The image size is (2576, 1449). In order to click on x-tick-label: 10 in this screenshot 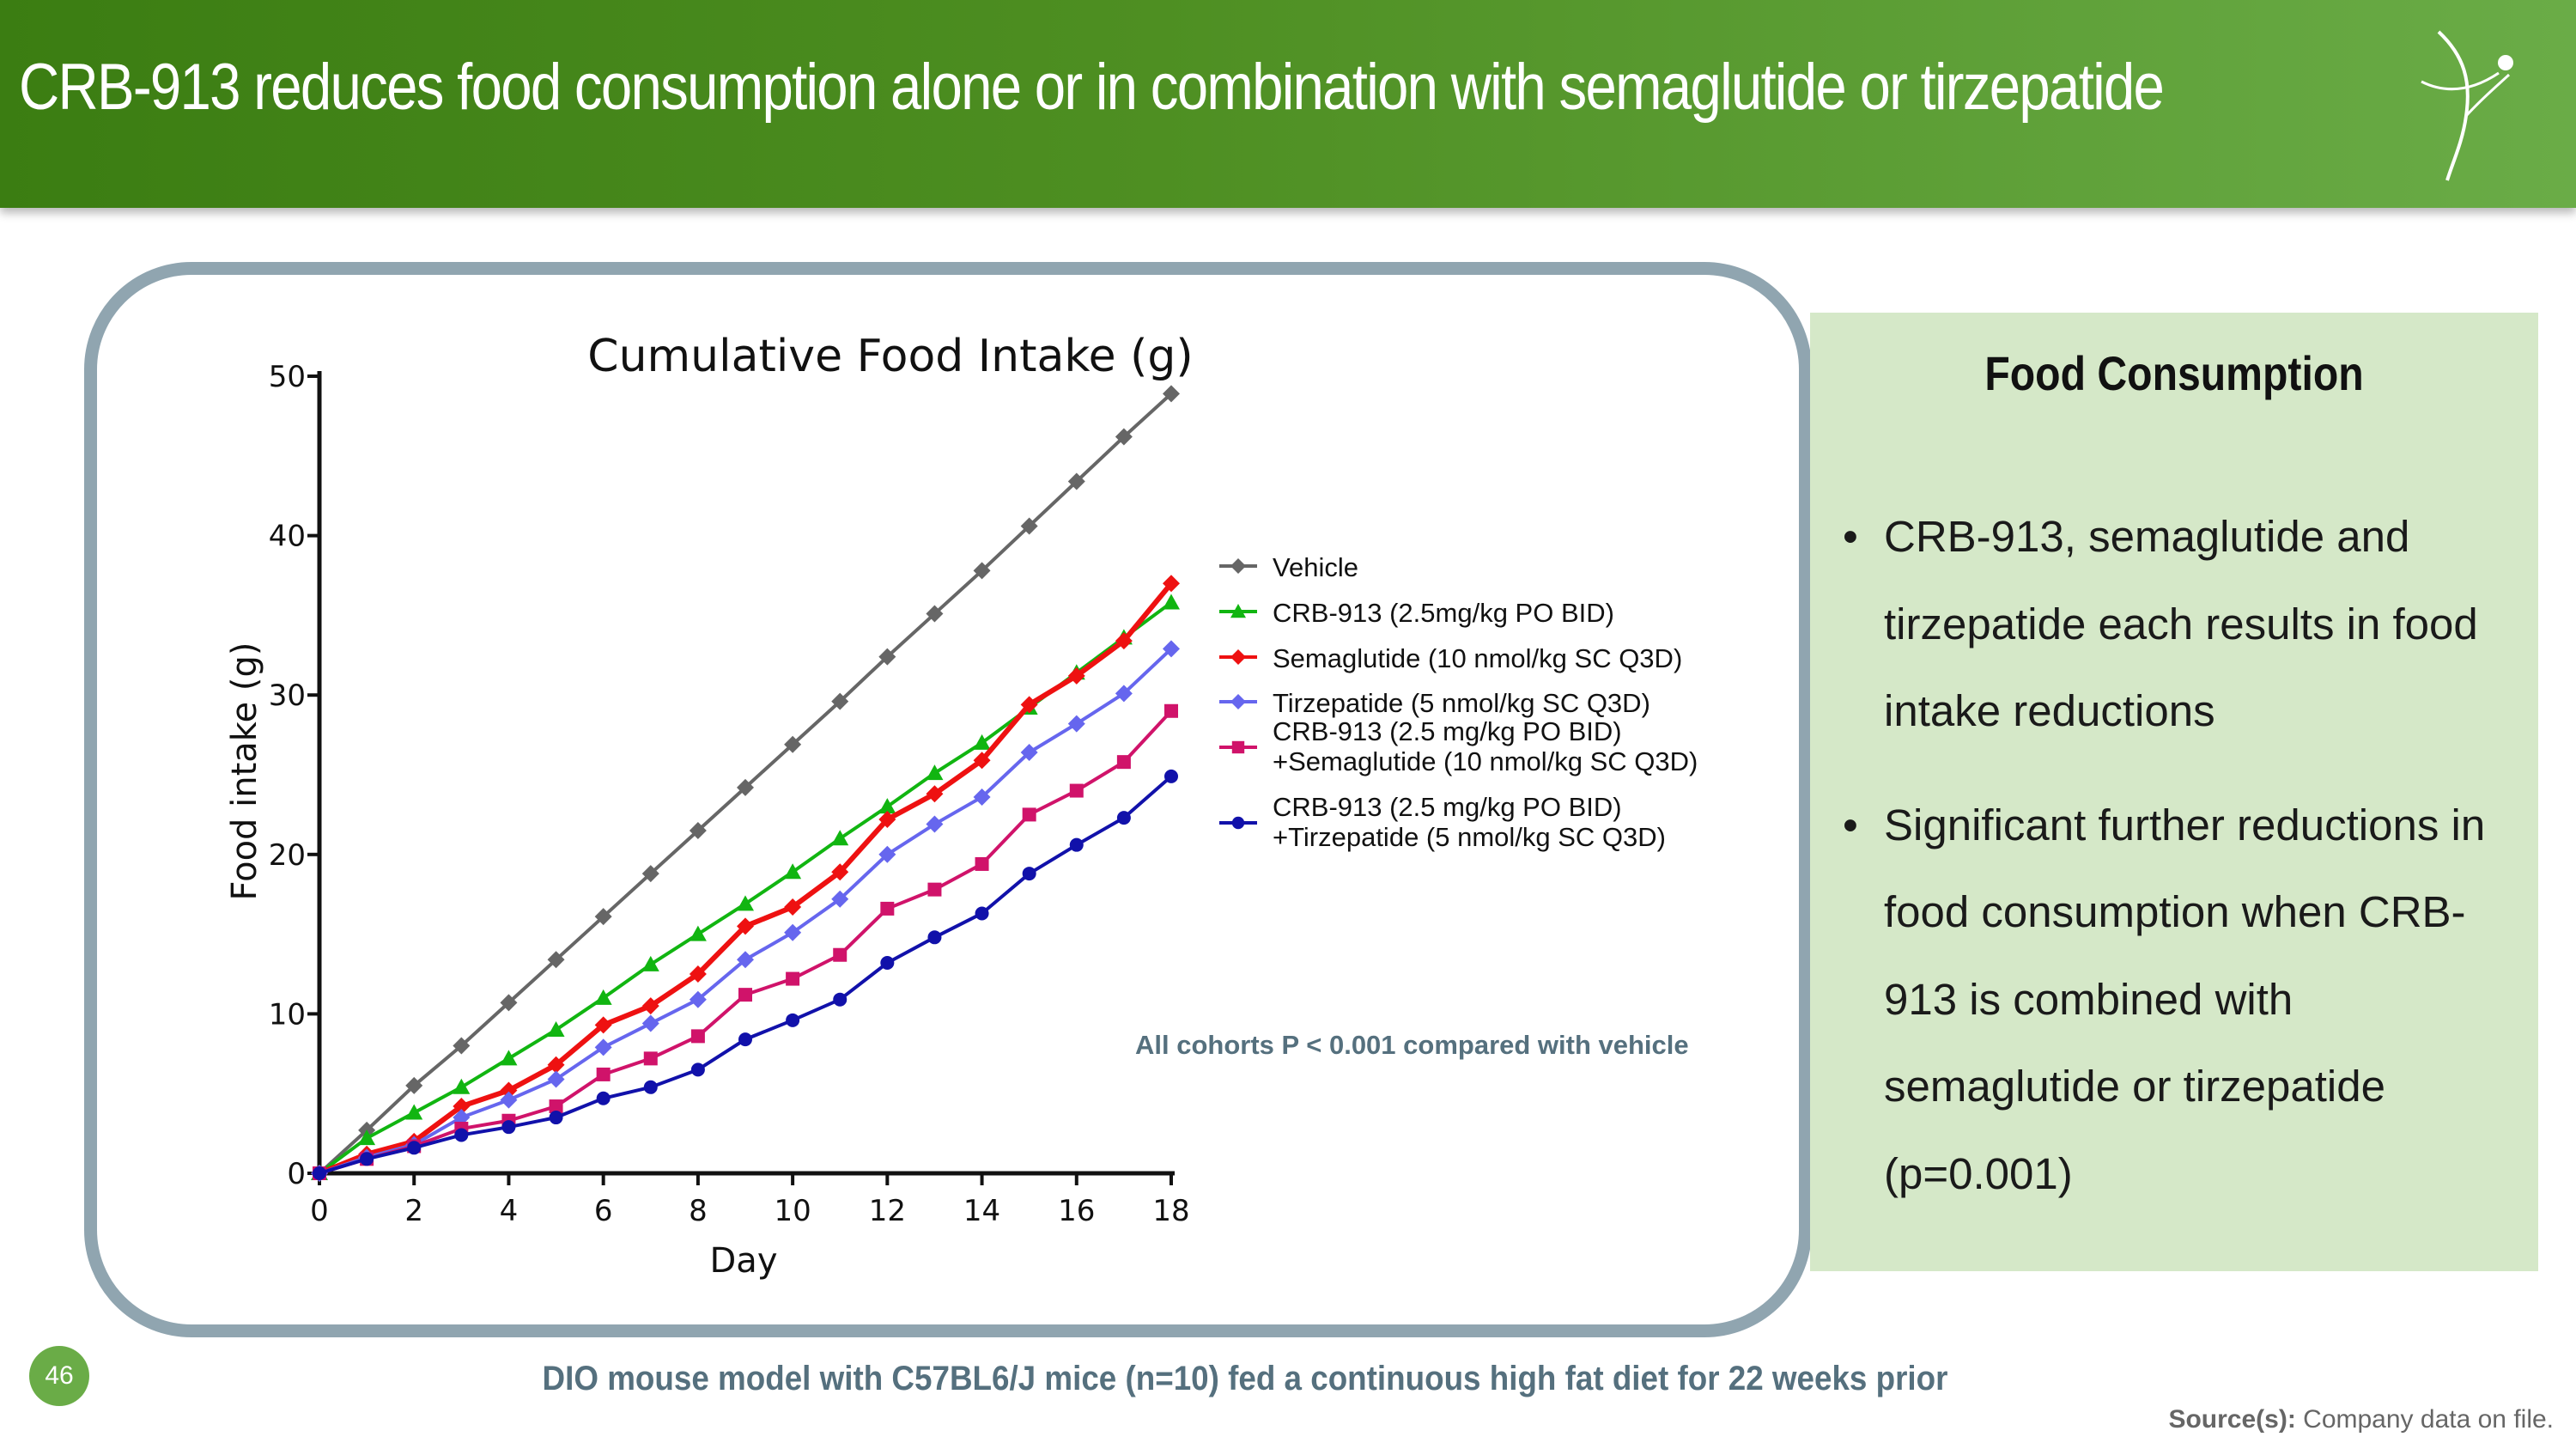, I will do `click(792, 1211)`.